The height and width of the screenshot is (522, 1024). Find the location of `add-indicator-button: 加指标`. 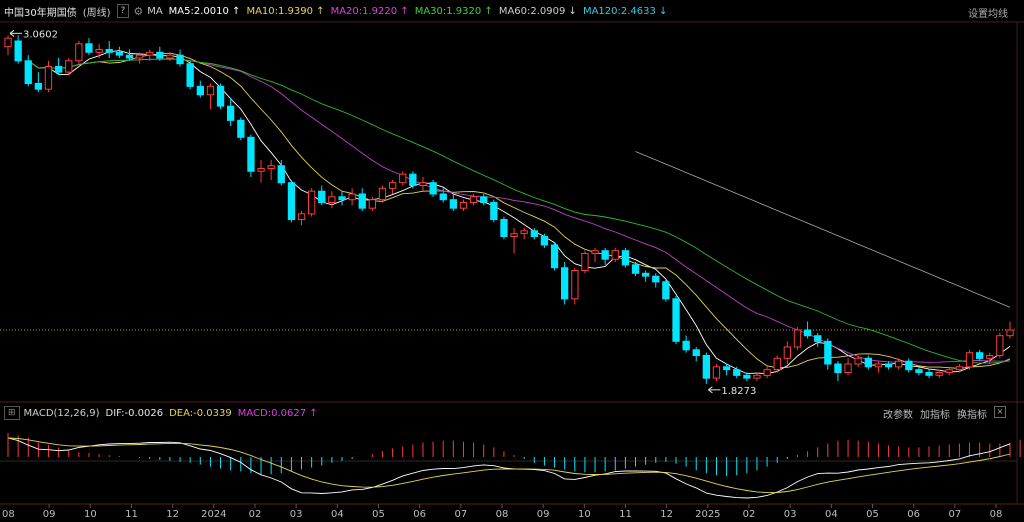

add-indicator-button: 加指标 is located at coordinates (935, 415).